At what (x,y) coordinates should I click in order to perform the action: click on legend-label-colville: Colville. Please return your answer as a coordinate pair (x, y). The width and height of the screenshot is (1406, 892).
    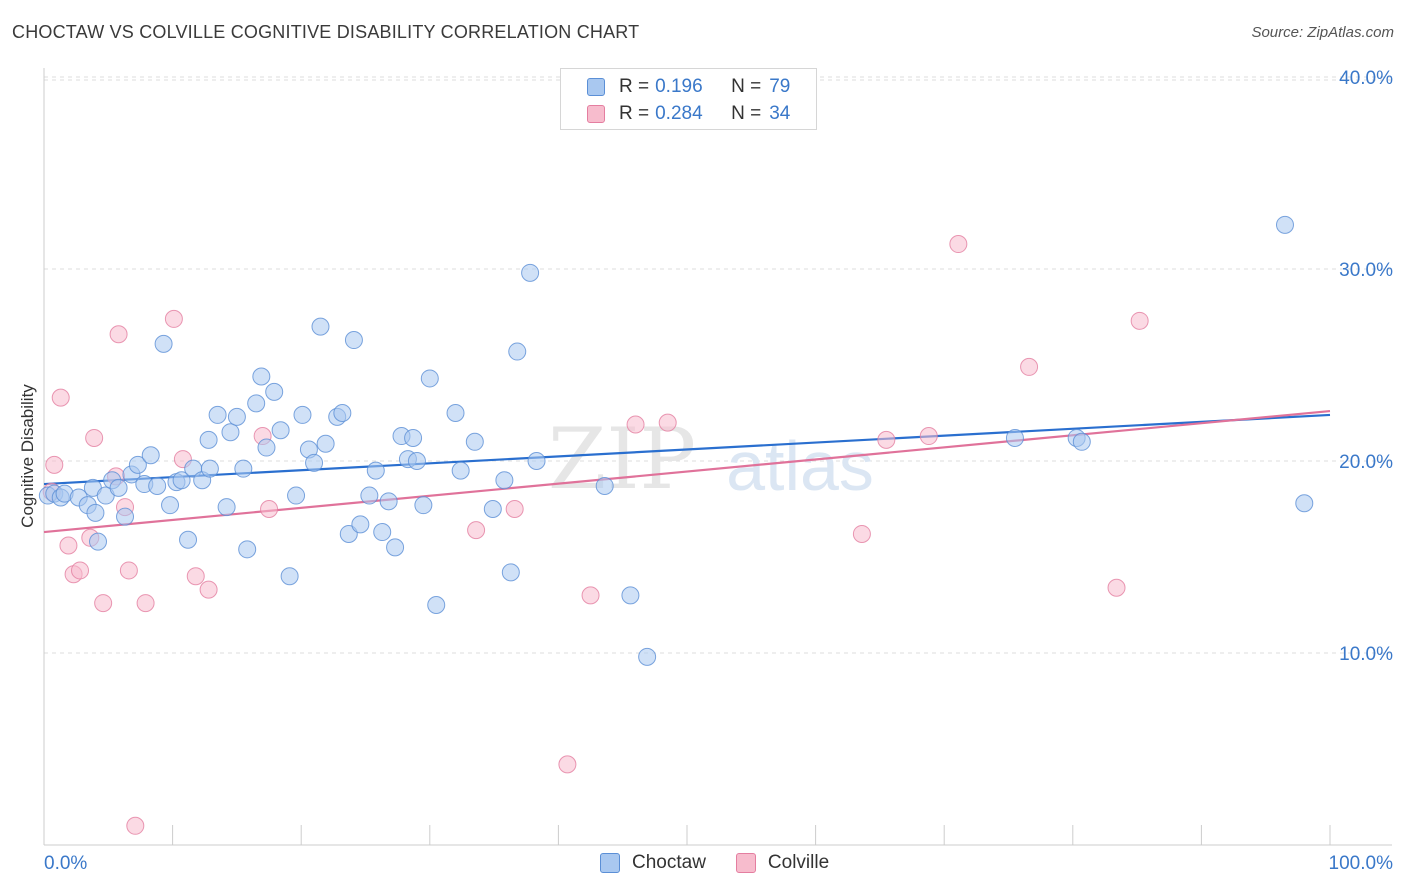
    Looking at the image, I should click on (798, 862).